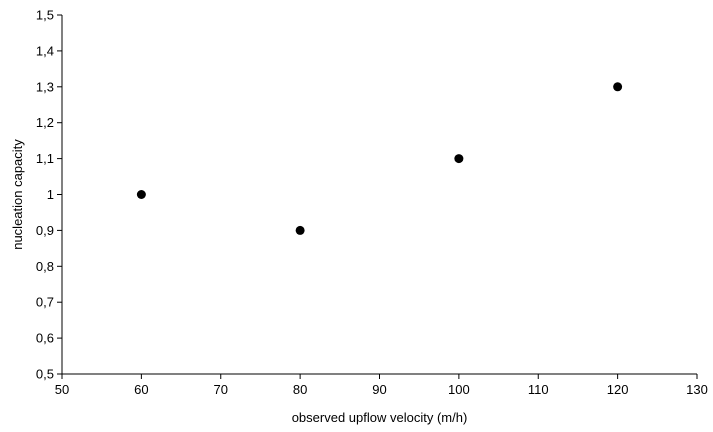 The width and height of the screenshot is (713, 432). I want to click on x-tick-label: 130, so click(697, 389).